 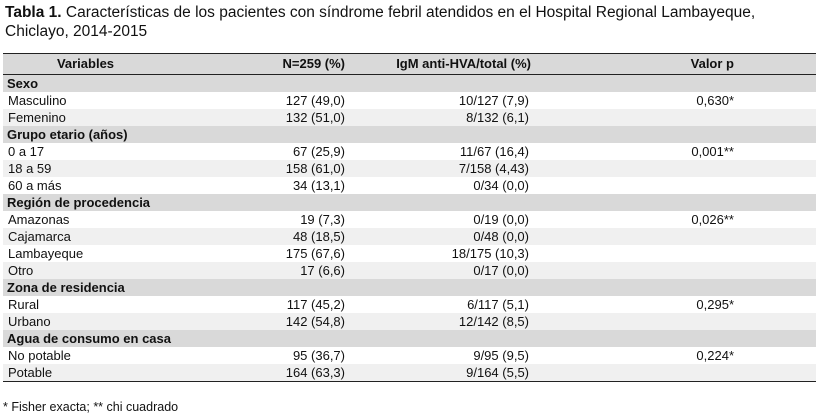 I want to click on cell-p-value: 0,295*, so click(x=715, y=304).